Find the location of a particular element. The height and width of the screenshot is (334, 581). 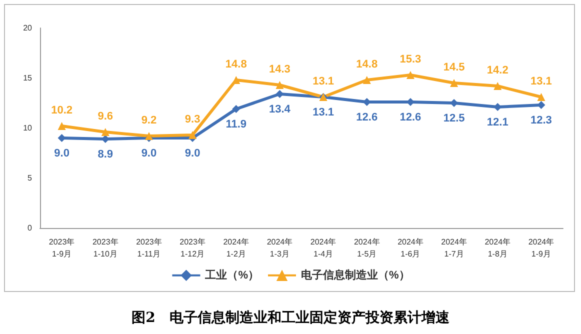

x-tick-label: 2024年 1-7月 is located at coordinates (454, 248).